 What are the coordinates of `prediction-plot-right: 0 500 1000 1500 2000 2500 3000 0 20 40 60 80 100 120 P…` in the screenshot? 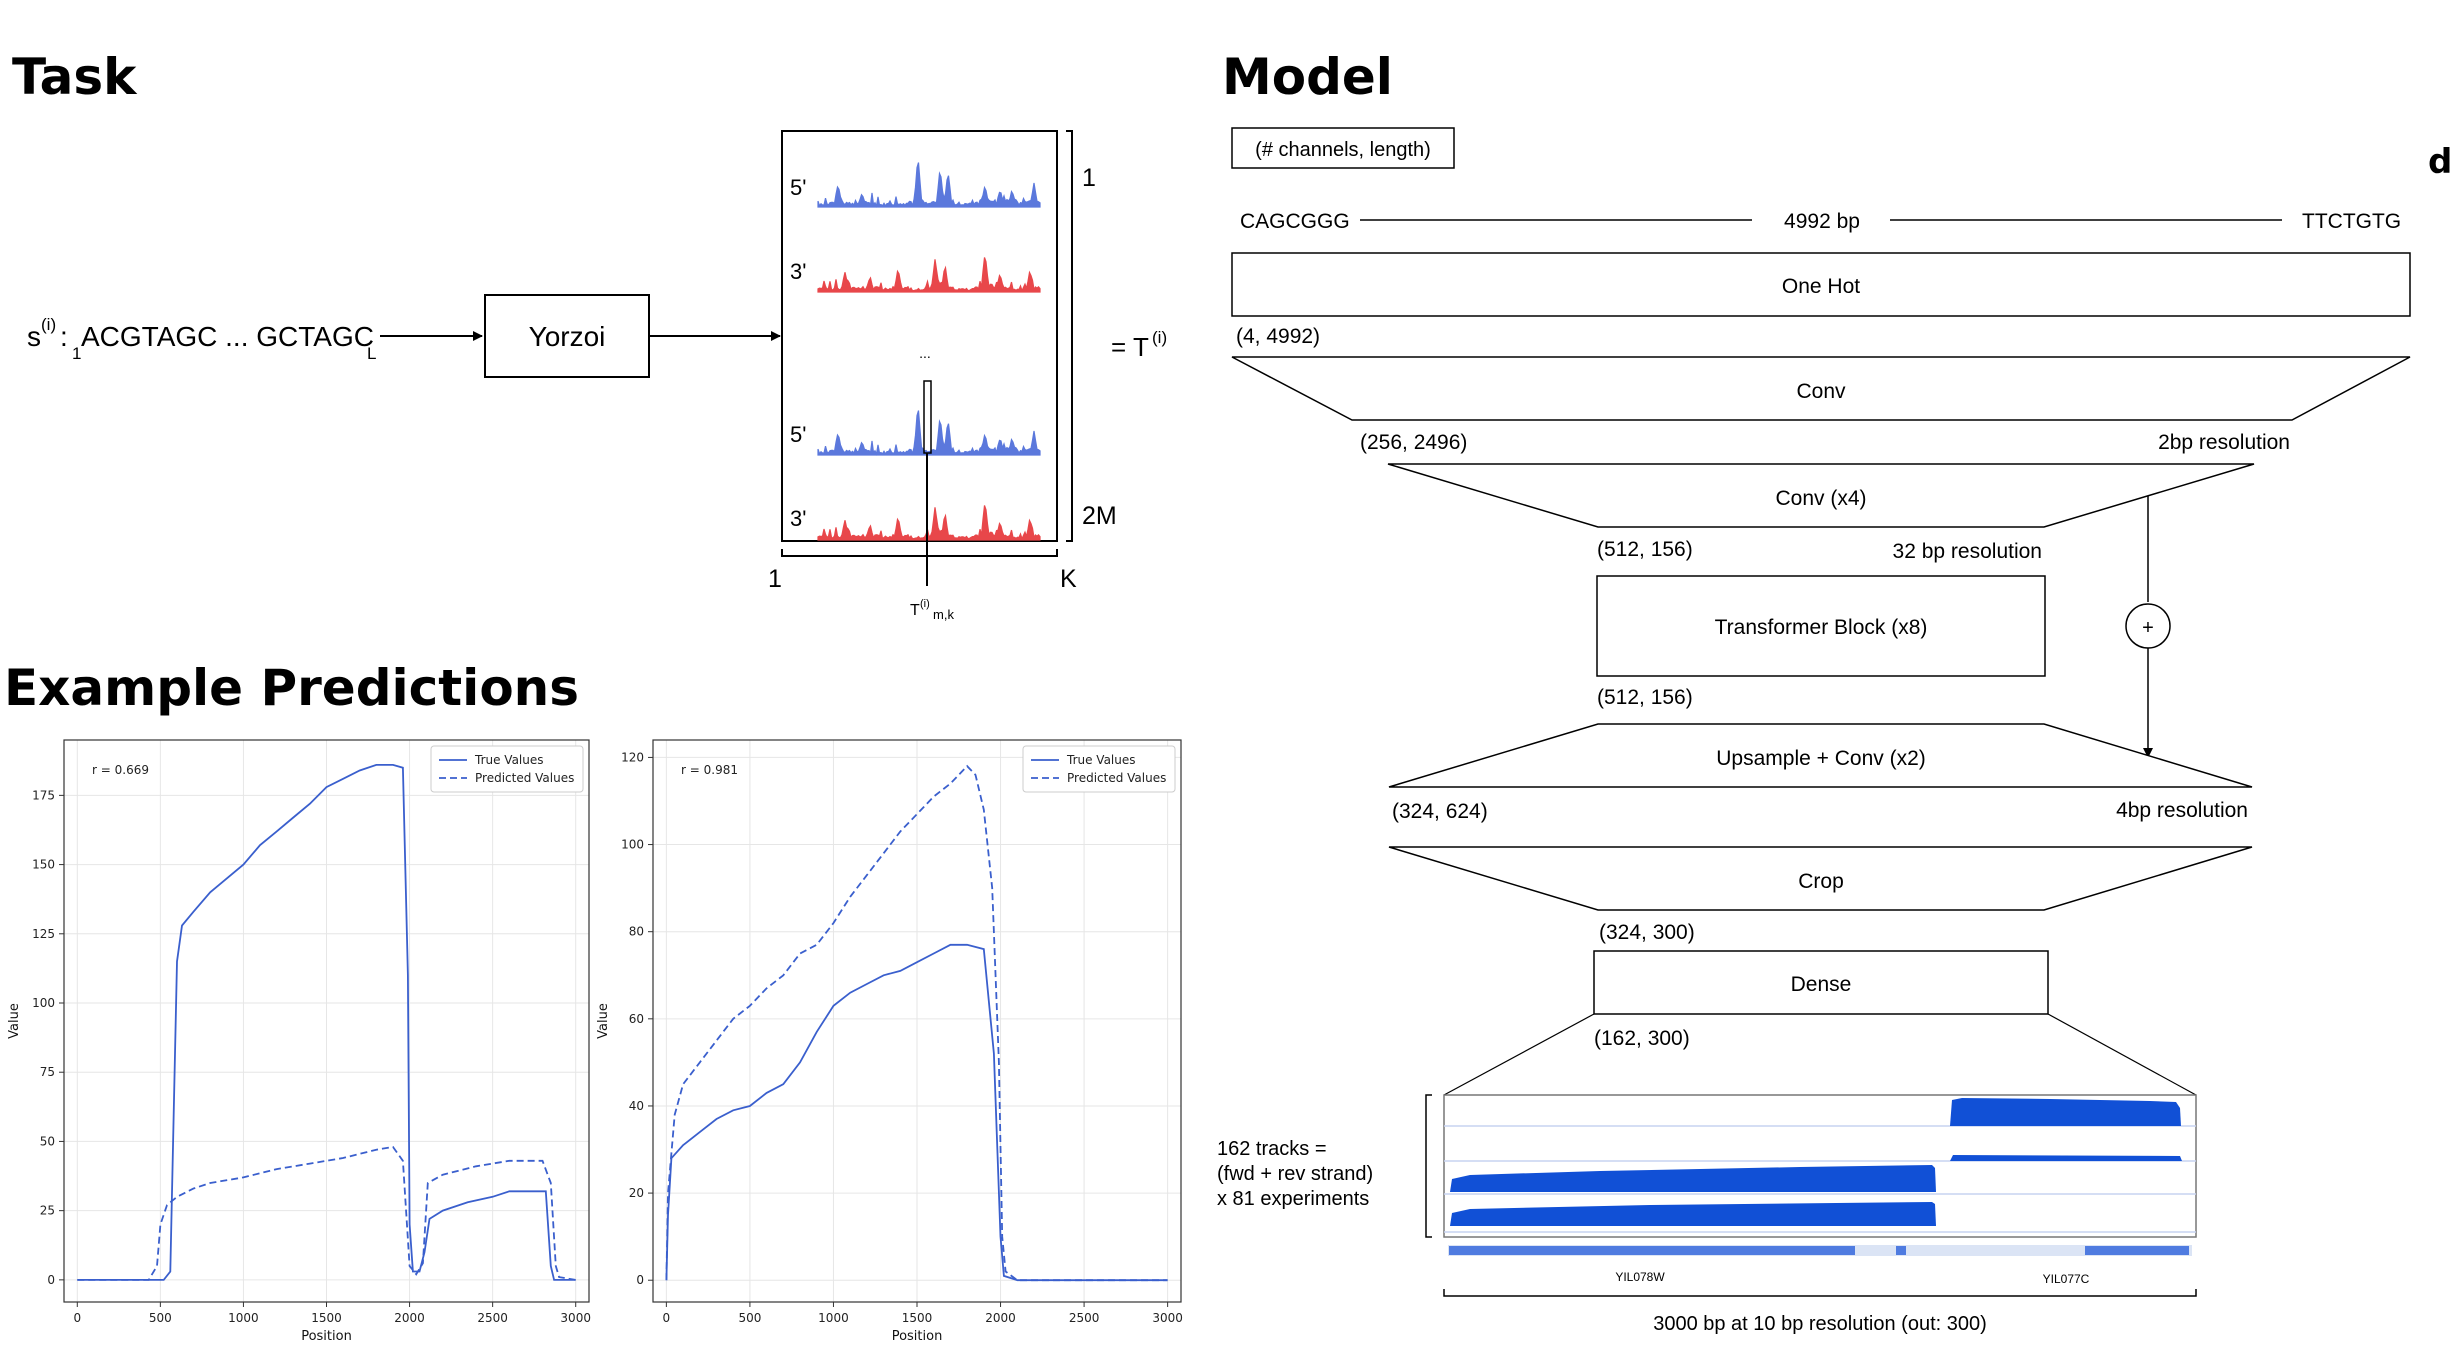 It's located at (889, 1041).